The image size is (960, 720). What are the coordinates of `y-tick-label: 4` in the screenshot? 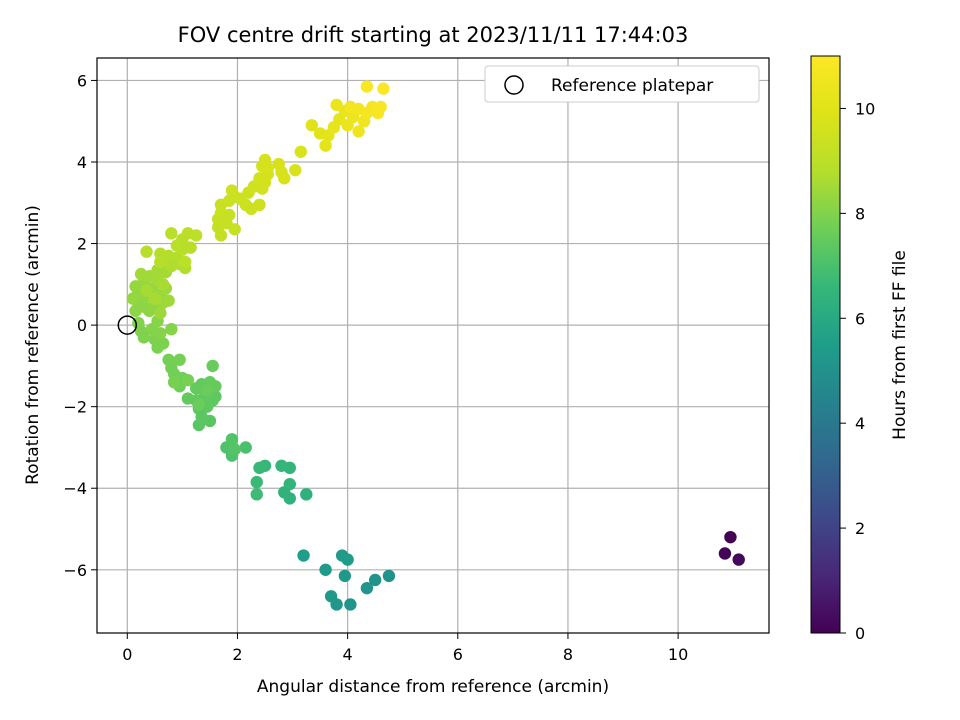 It's located at (82, 162).